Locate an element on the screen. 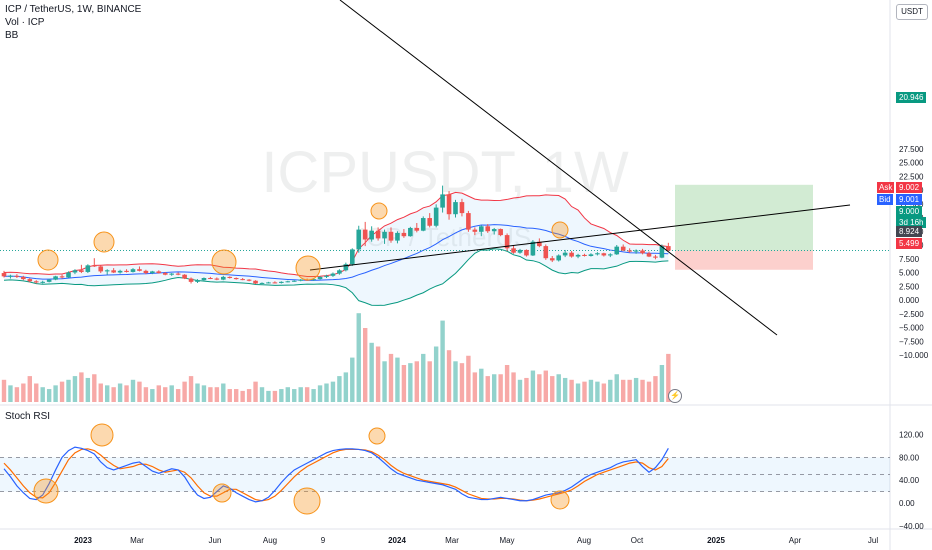 This screenshot has height=550, width=932. time-axis-label: 2024 is located at coordinates (397, 540).